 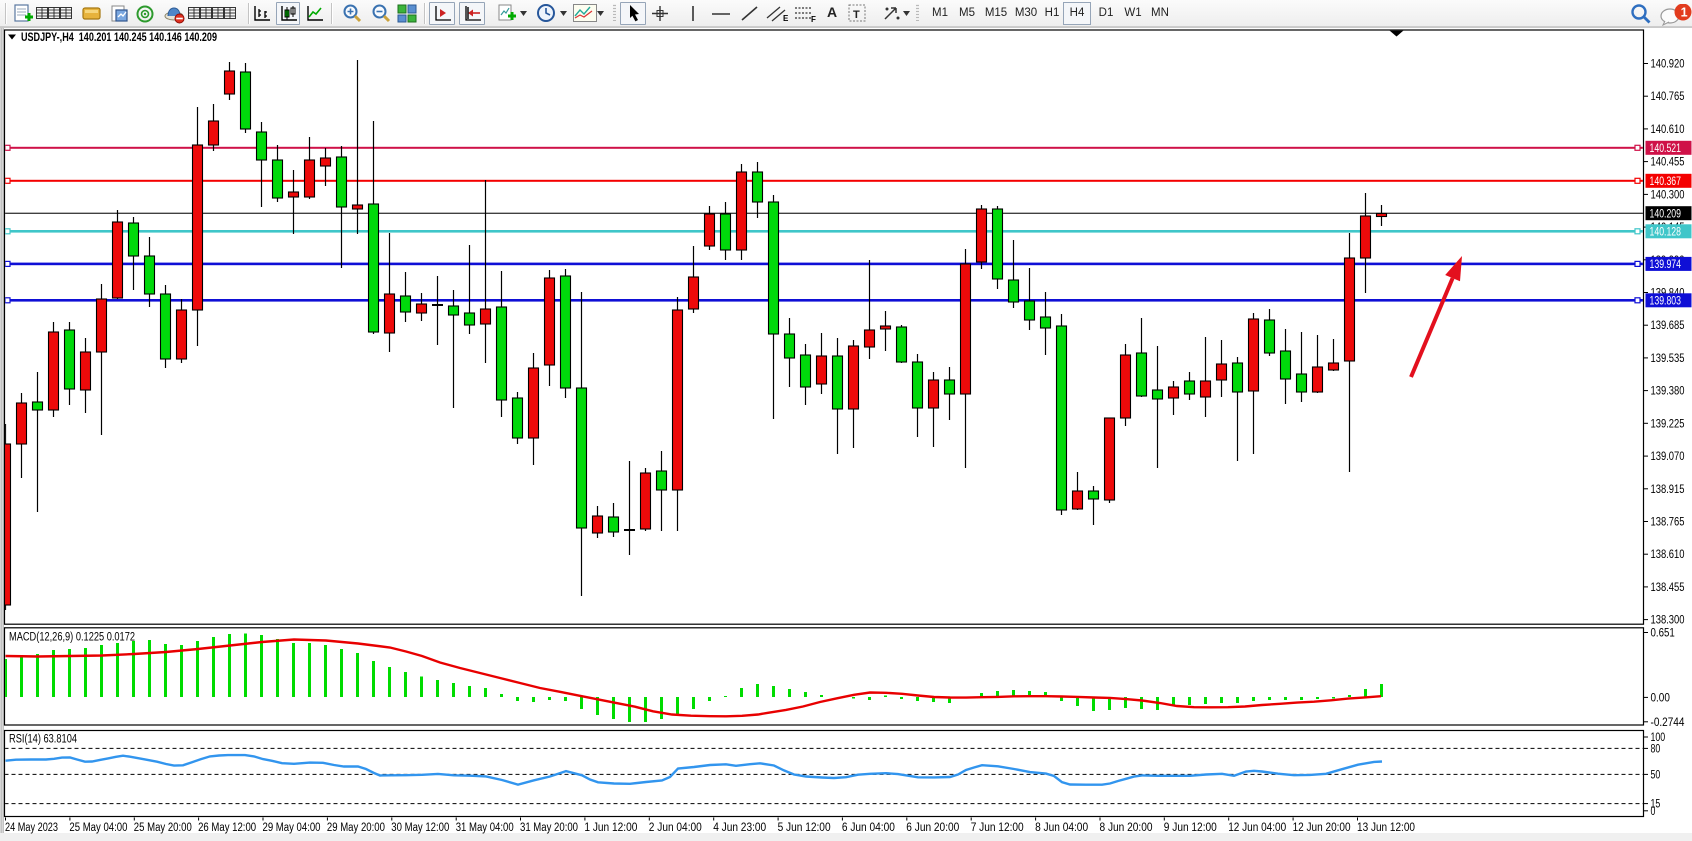 What do you see at coordinates (1668, 457) in the screenshot?
I see `svg-text: 139.070` at bounding box center [1668, 457].